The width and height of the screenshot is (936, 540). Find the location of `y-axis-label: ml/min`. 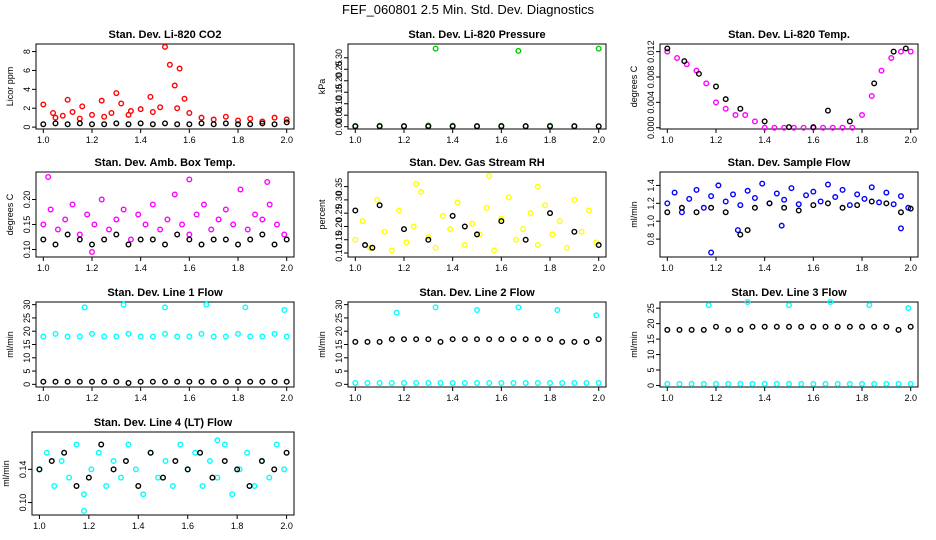

y-axis-label: ml/min is located at coordinates (322, 344).